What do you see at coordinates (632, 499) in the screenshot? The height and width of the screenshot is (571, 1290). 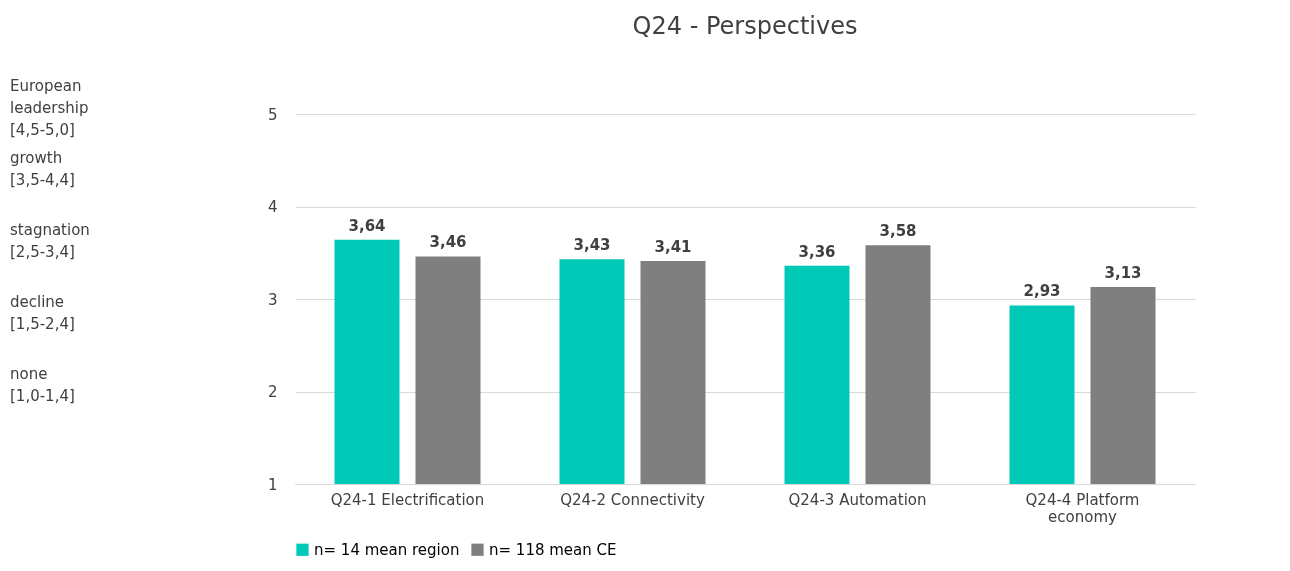 I see `x-tick-label: Q24-2 Connectivity` at bounding box center [632, 499].